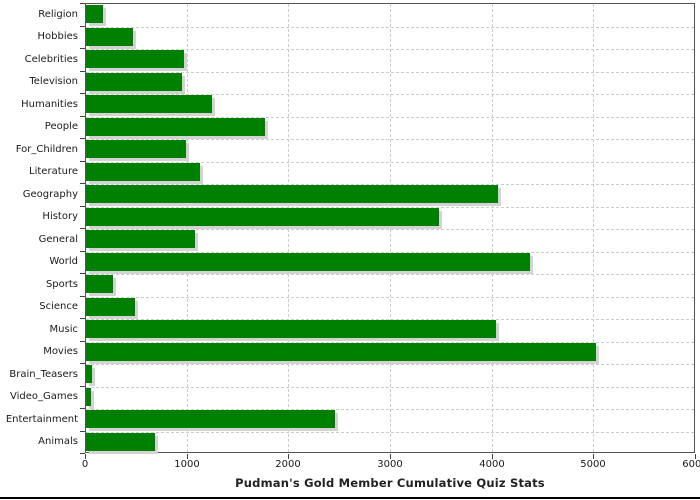 This screenshot has width=700, height=500. Describe the element at coordinates (262, 216) in the screenshot. I see `bar-history` at that location.